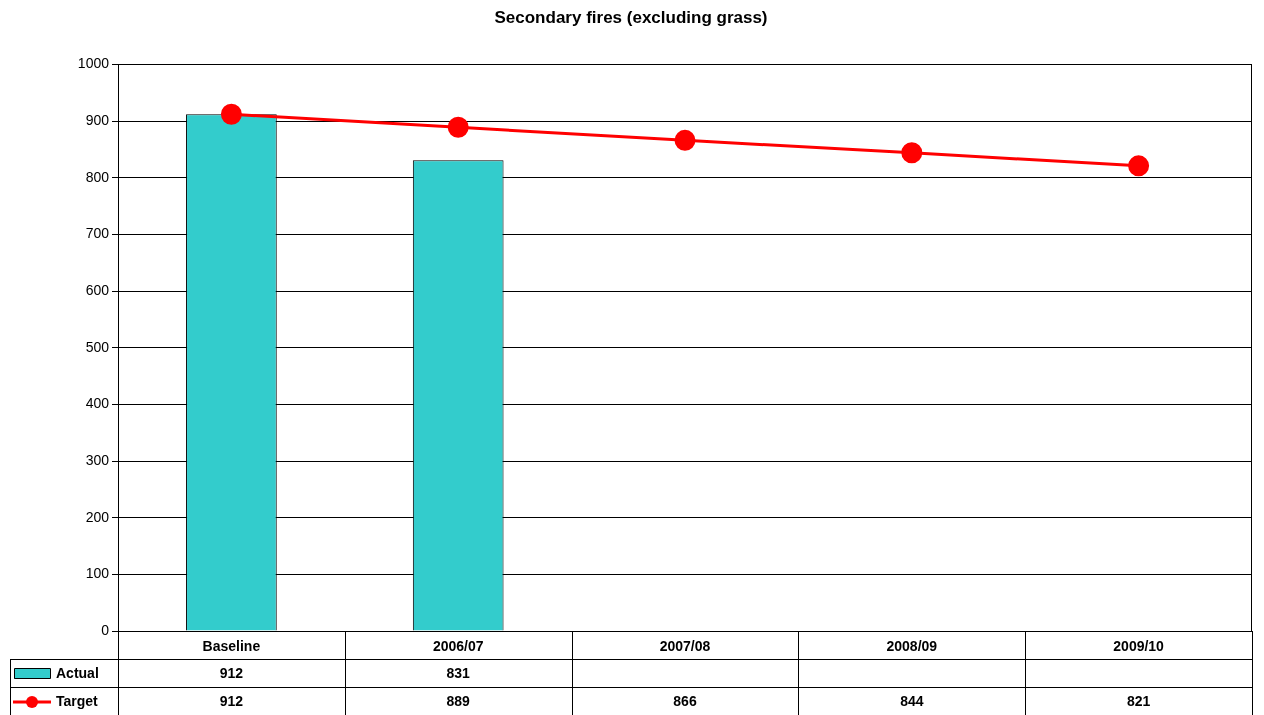 This screenshot has height=715, width=1264. Describe the element at coordinates (912, 700) in the screenshot. I see `data-label: 844` at that location.